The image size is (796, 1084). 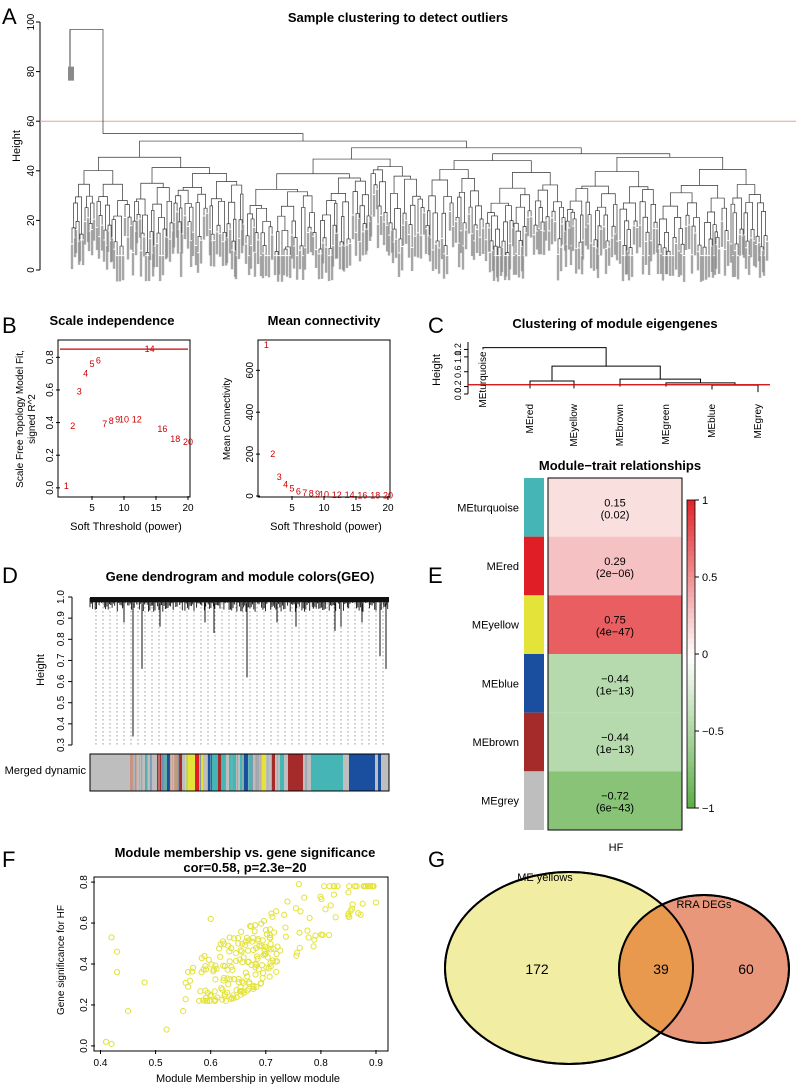 What do you see at coordinates (50, 455) in the screenshot?
I see `panel-b1-ytick-label: 0.2` at bounding box center [50, 455].